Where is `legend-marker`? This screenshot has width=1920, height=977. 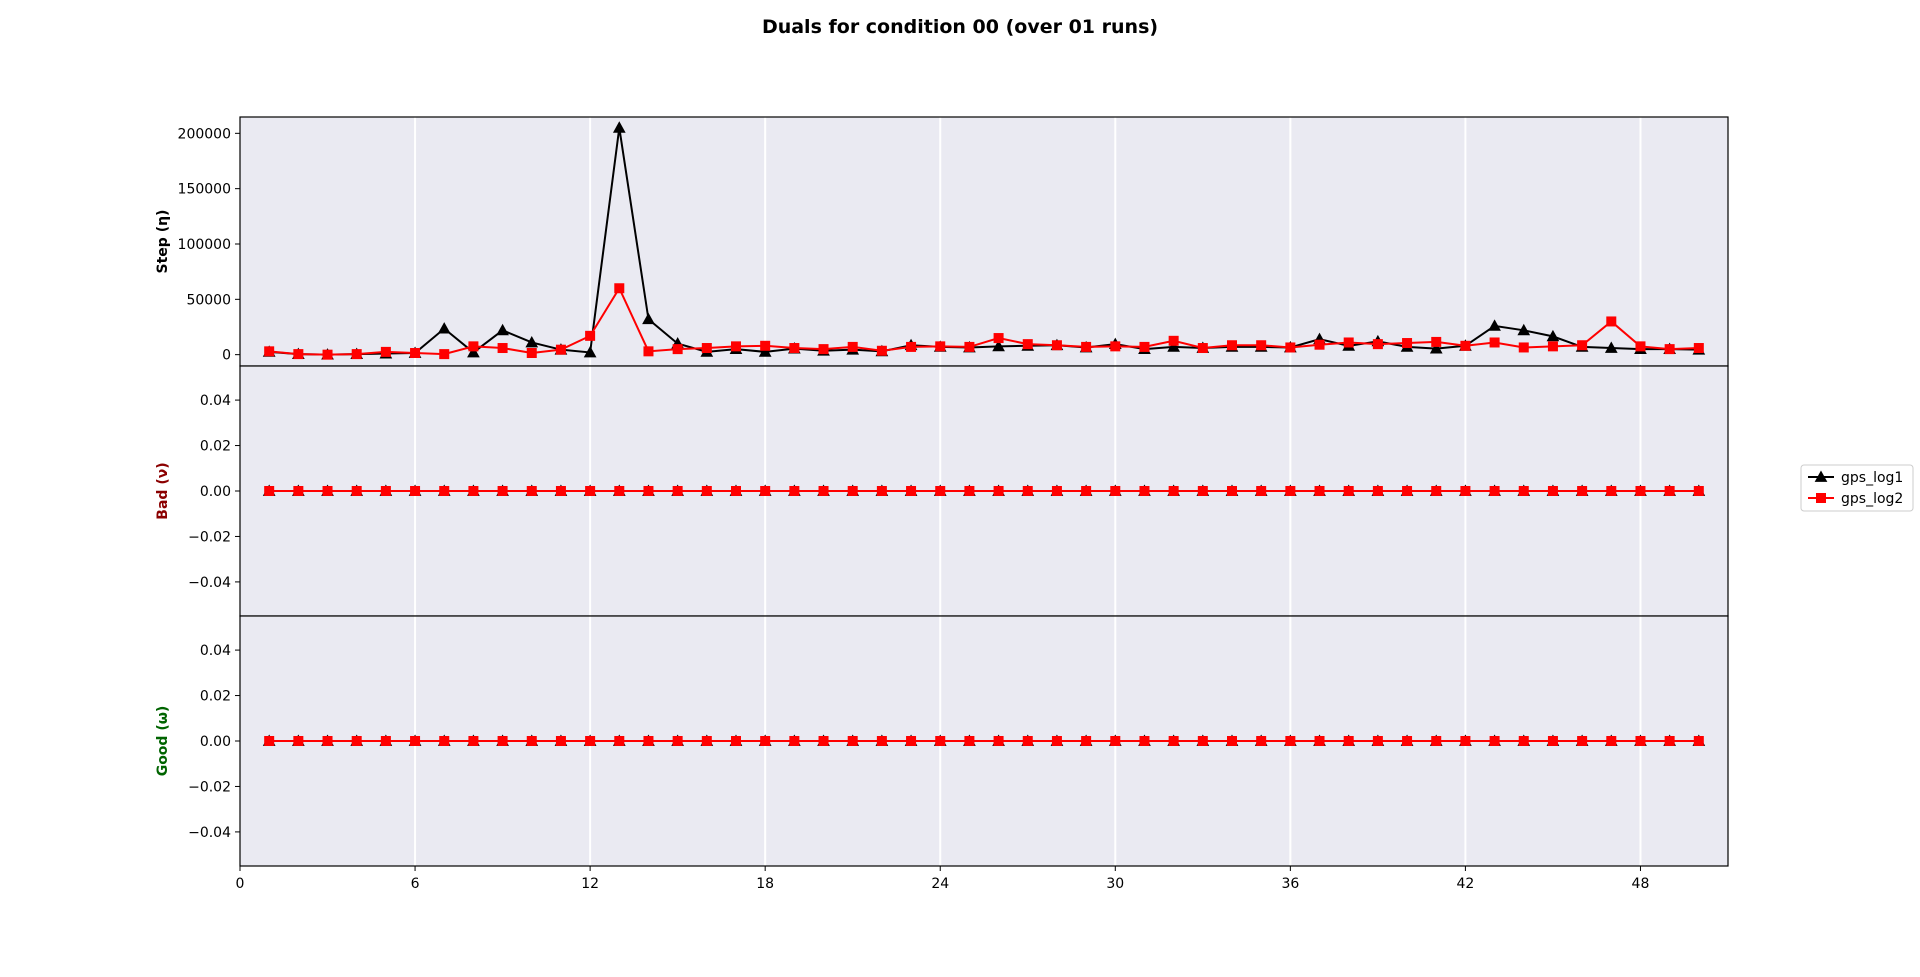 legend-marker is located at coordinates (1821, 476).